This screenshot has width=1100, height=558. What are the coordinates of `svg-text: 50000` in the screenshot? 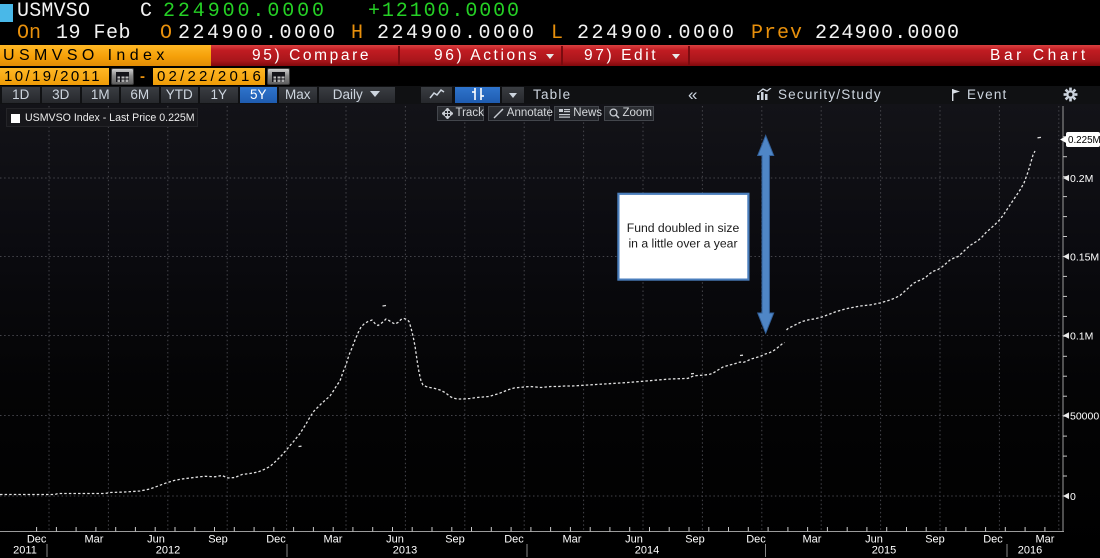 It's located at (1084, 416).